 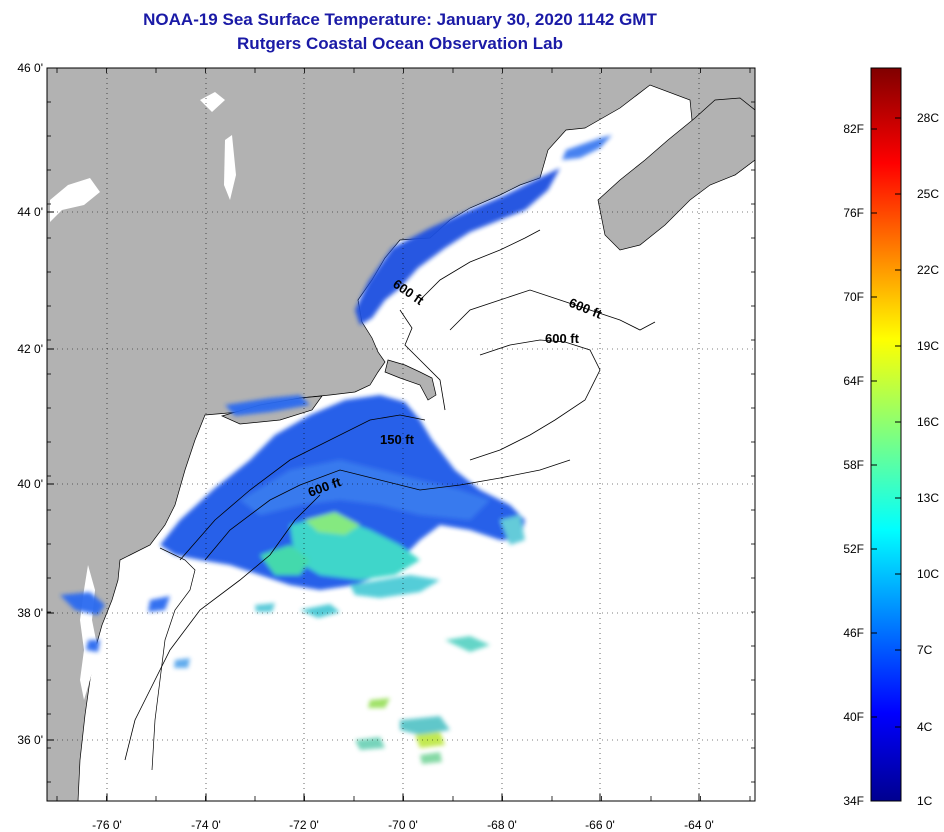 What do you see at coordinates (107, 825) in the screenshot?
I see `lon-tick-label: -76 0'` at bounding box center [107, 825].